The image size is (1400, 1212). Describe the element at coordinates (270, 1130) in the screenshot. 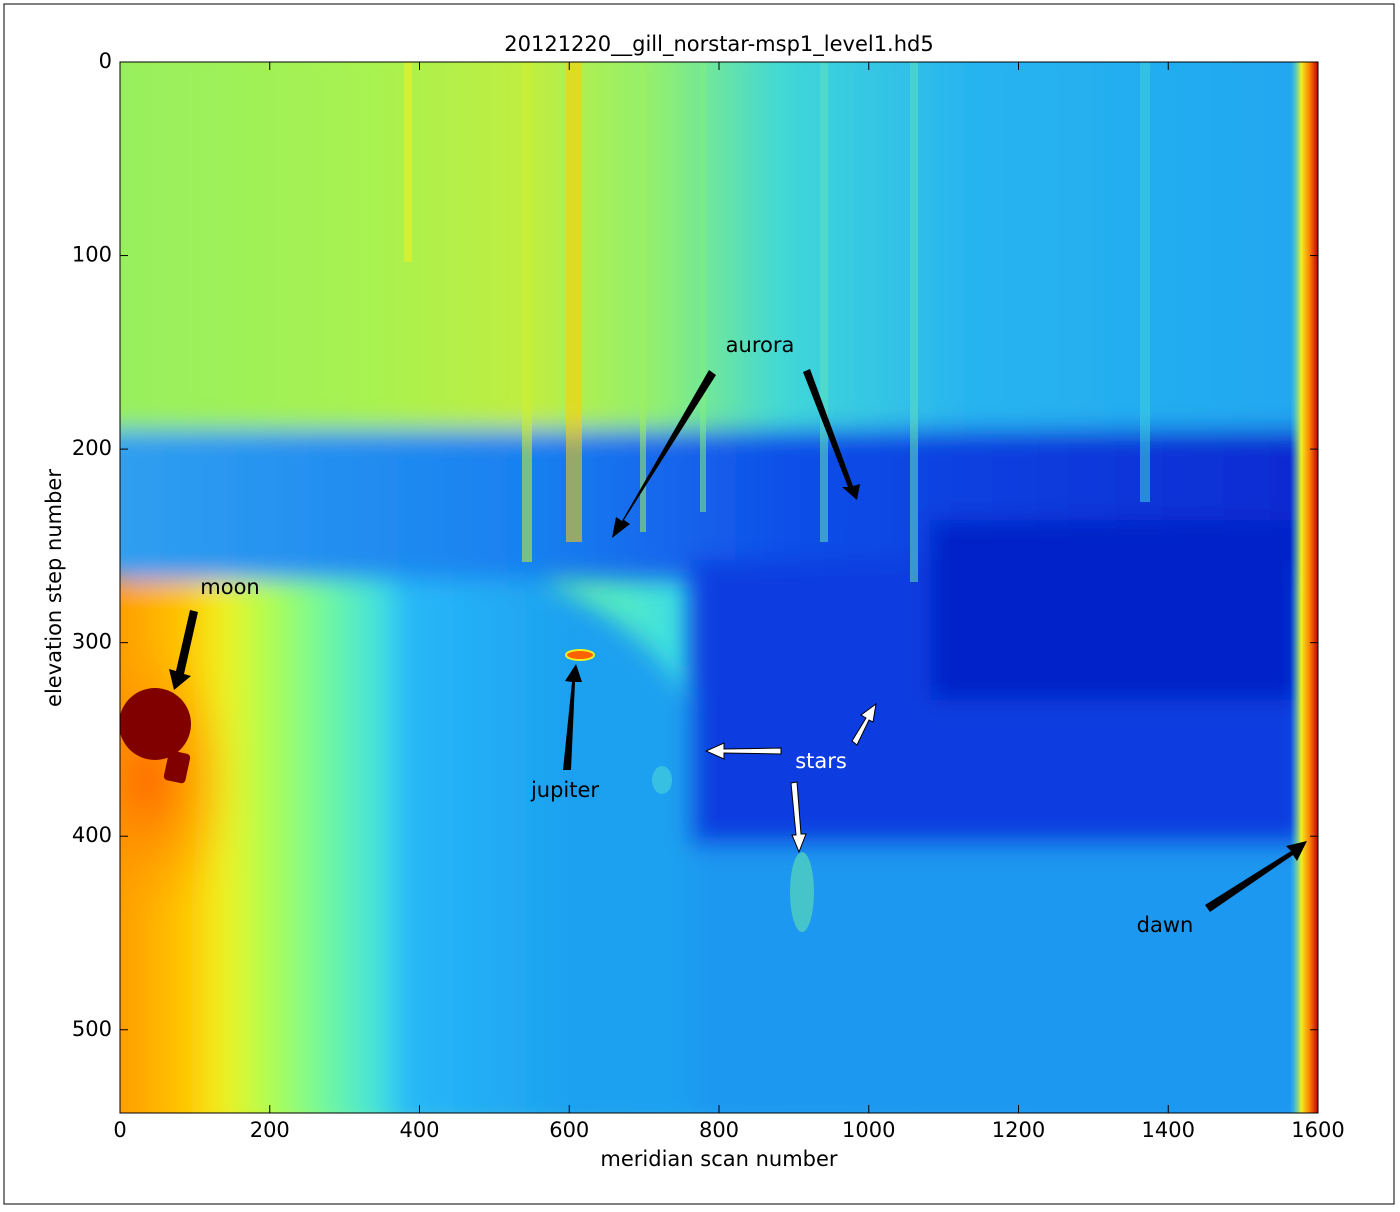

I see `x-tick-label: 200` at that location.